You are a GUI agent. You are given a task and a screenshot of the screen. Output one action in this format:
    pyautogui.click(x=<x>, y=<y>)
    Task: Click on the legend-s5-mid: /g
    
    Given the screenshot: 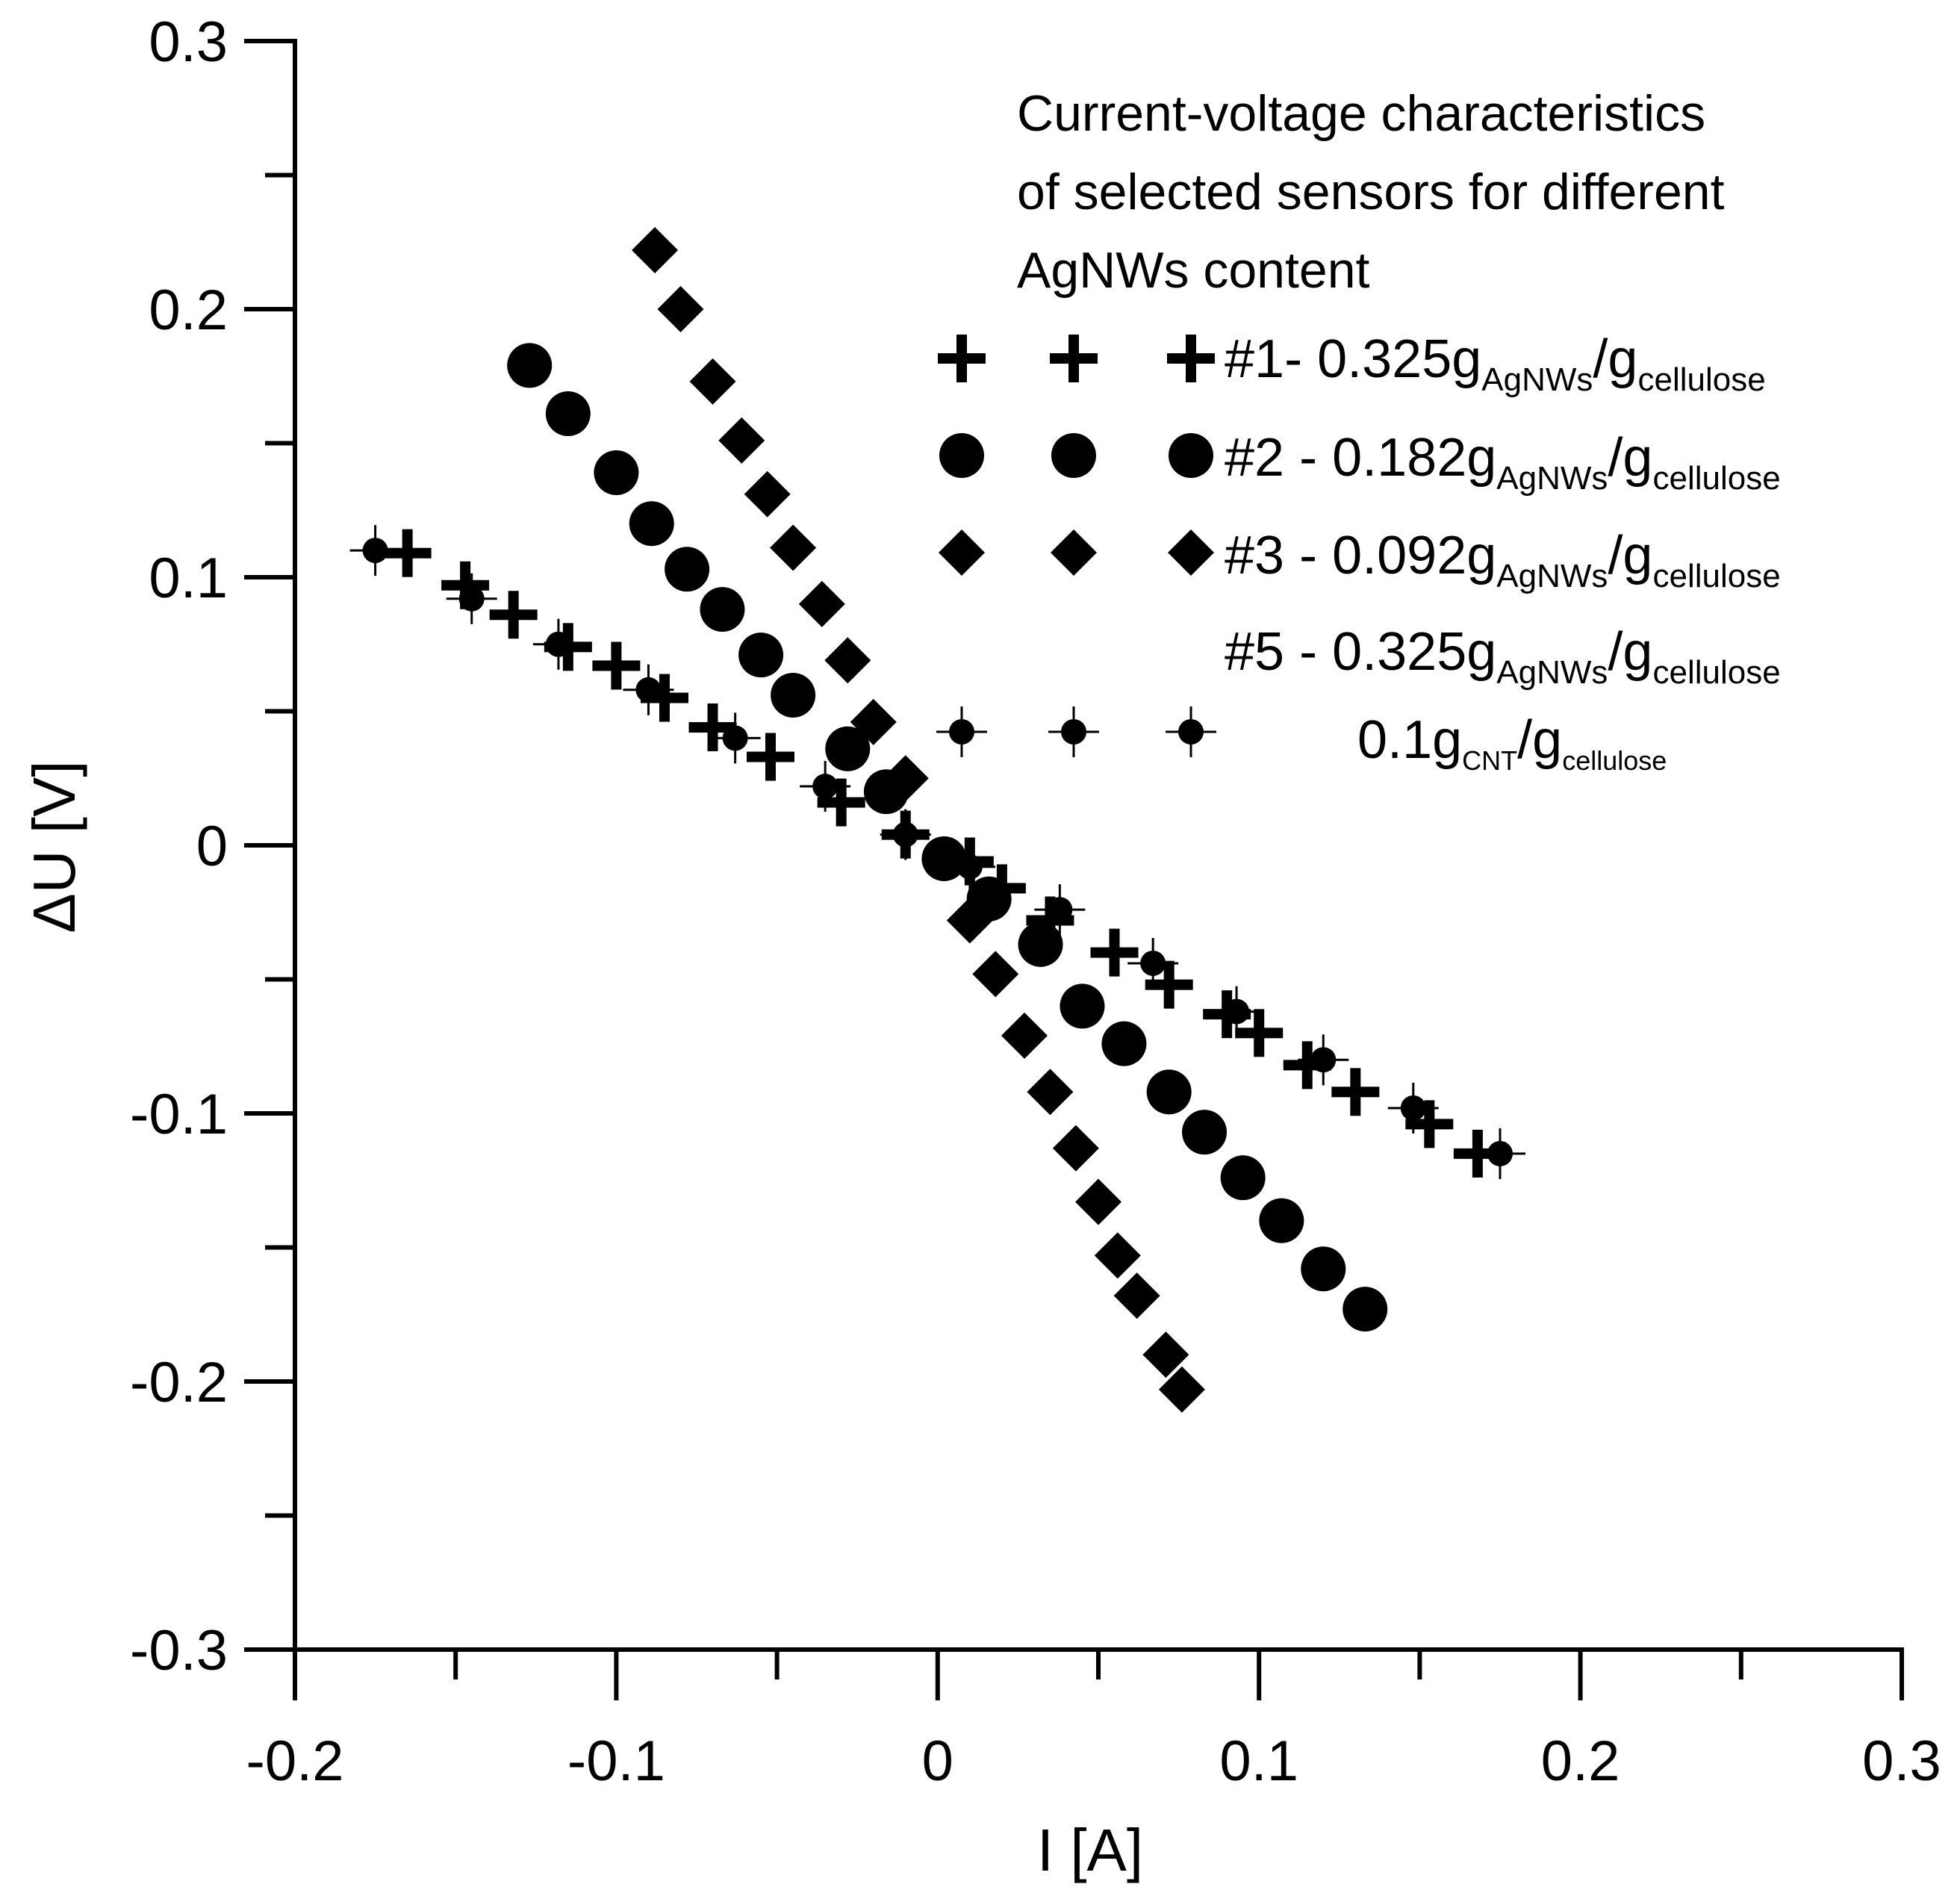 What is the action you would take?
    pyautogui.click(x=1630, y=652)
    